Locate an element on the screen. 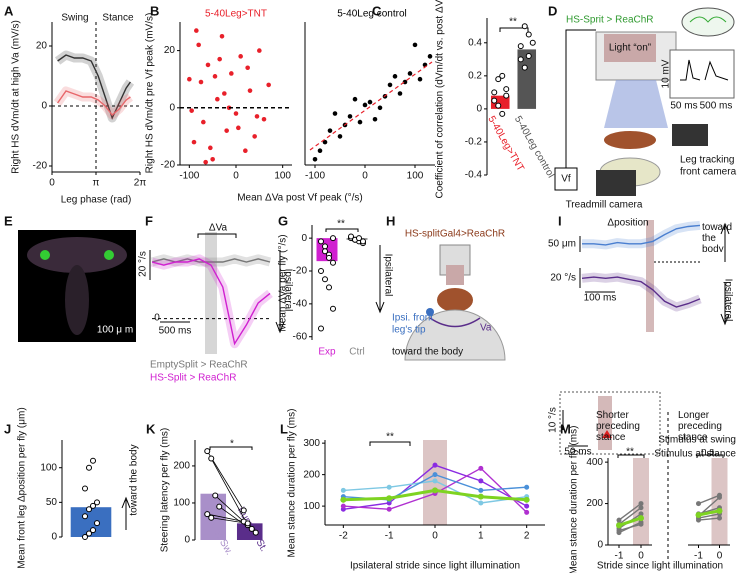  microscopy-image: 100 μ m is located at coordinates (77, 286).